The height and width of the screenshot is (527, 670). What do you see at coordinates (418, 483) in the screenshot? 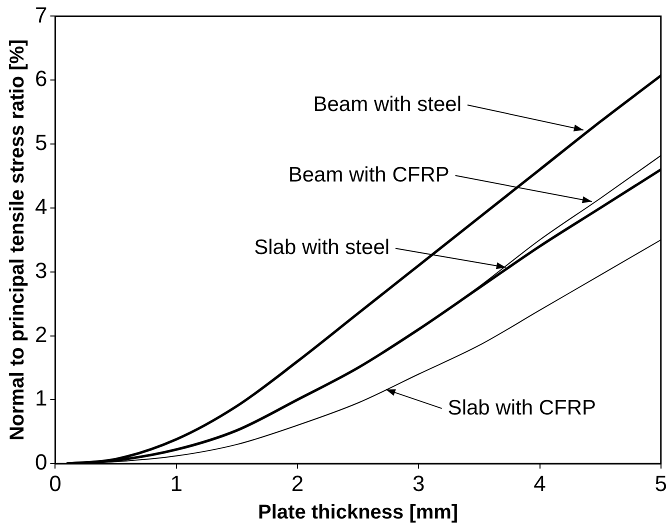
I see `x-tick-label: 3` at bounding box center [418, 483].